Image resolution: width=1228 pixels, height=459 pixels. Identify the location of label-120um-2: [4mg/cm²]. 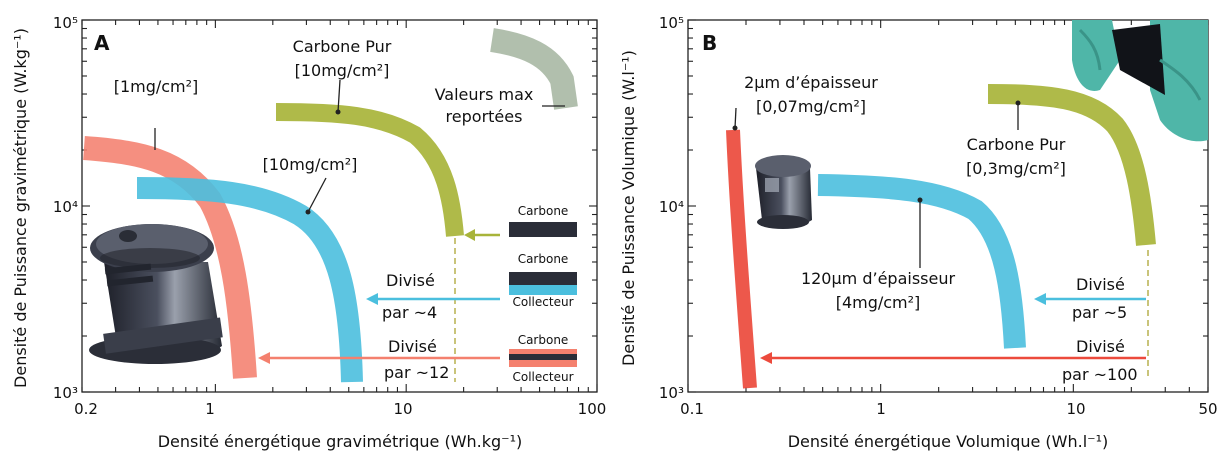
(878, 302).